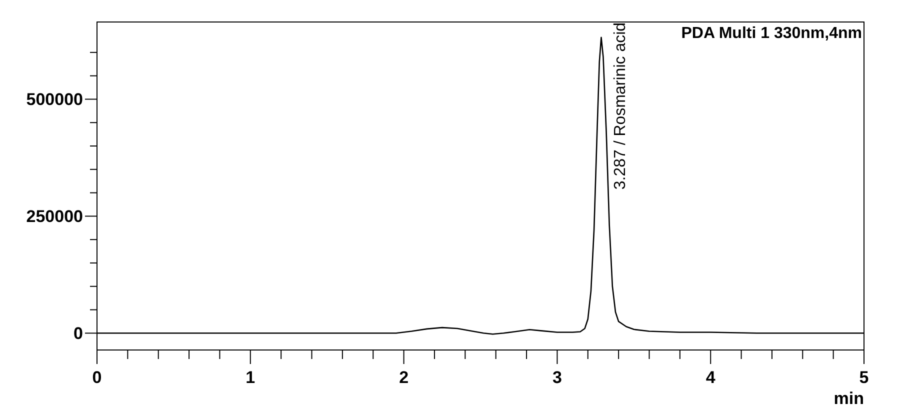 This screenshot has height=417, width=903. Describe the element at coordinates (78, 334) in the screenshot. I see `y-tick-label: 0` at that location.